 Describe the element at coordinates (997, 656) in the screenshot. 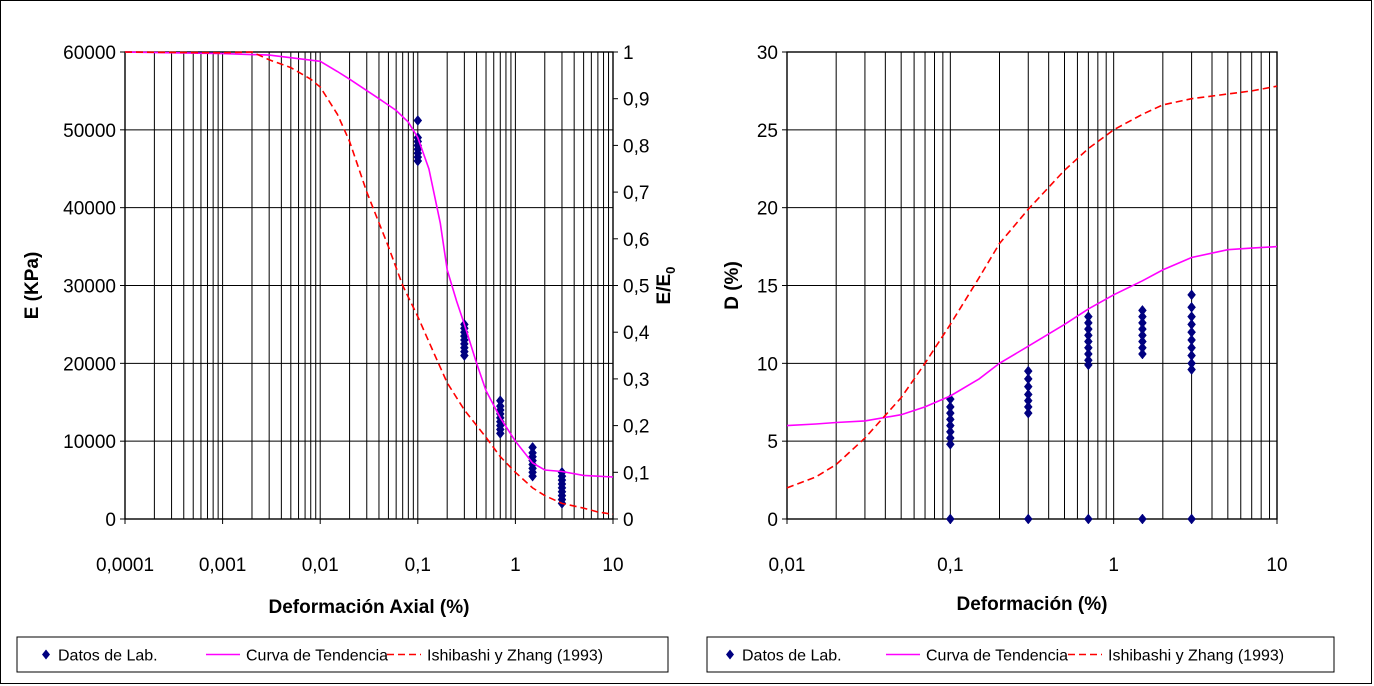

I see `c1-legend-label: Curva de Tendencia` at that location.